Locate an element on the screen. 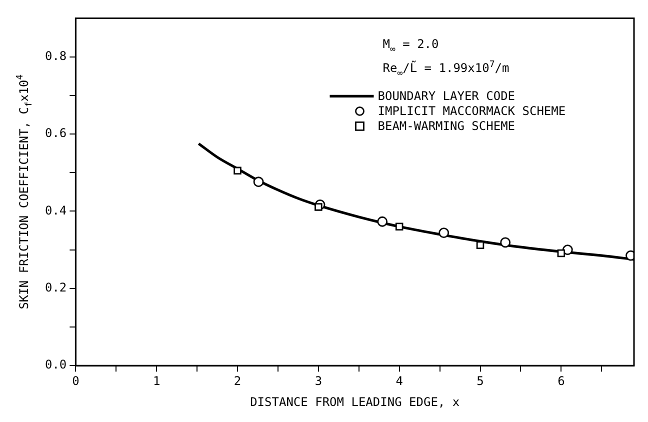 Image resolution: width=648 pixels, height=422 pixels. y-tick-label: 0.2 is located at coordinates (55, 287).